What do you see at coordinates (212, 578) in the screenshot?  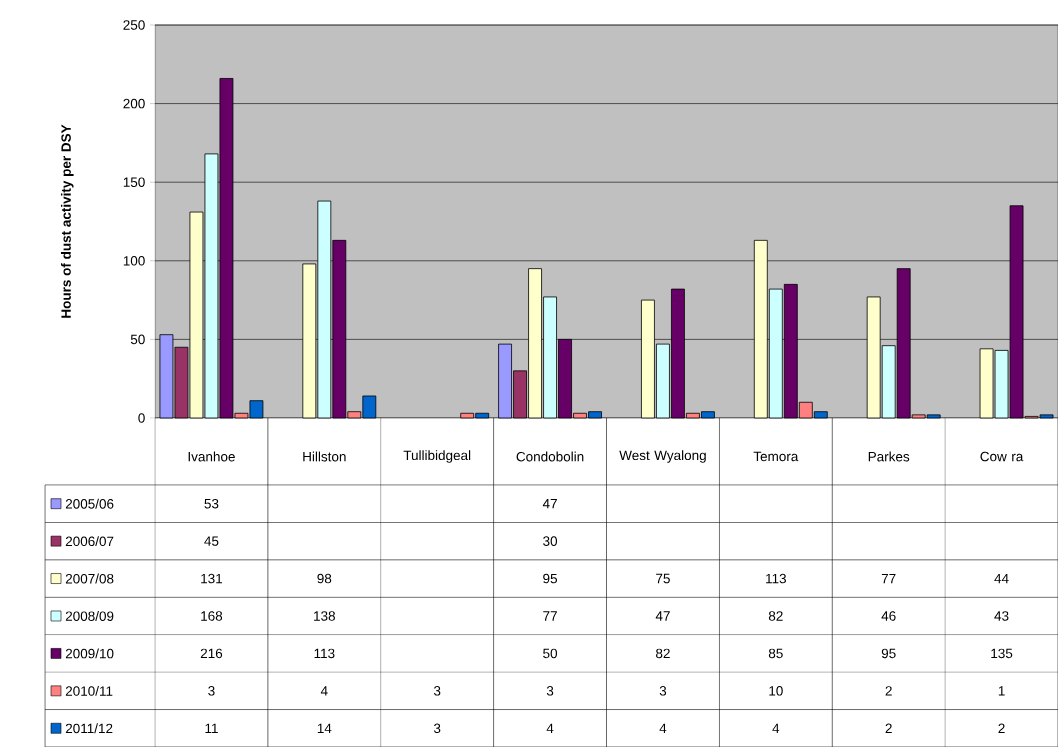 I see `data-label: 131` at bounding box center [212, 578].